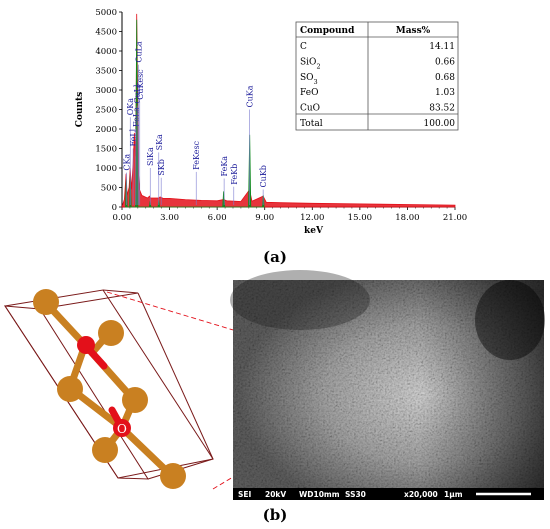 Image resolution: width=550 pixels, height=529 pixels. Describe the element at coordinates (311, 124) in the screenshot. I see `table-total-label: Total` at that location.